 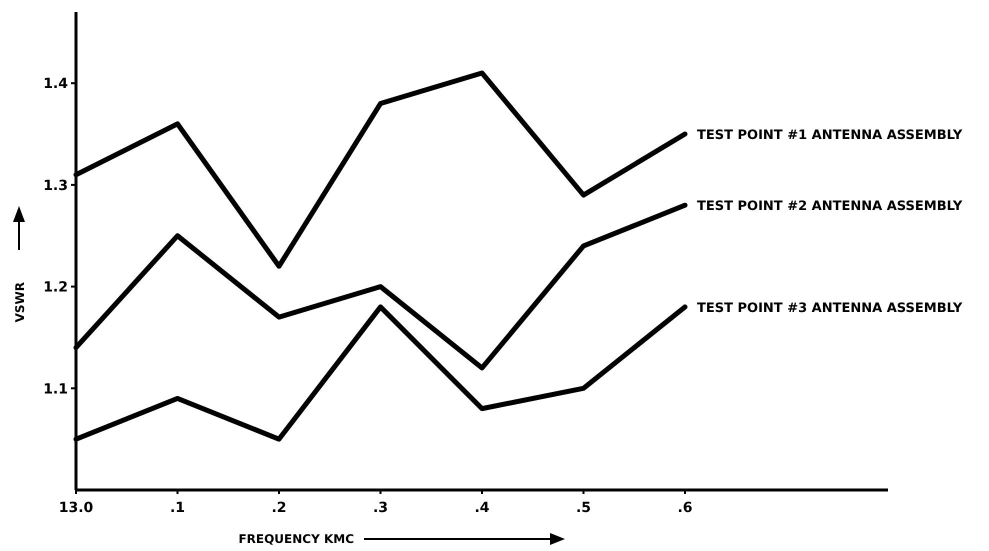 What do you see at coordinates (830, 308) in the screenshot?
I see `series-label: TEST POINT #3 ANTENNA ASSEMBLY` at bounding box center [830, 308].